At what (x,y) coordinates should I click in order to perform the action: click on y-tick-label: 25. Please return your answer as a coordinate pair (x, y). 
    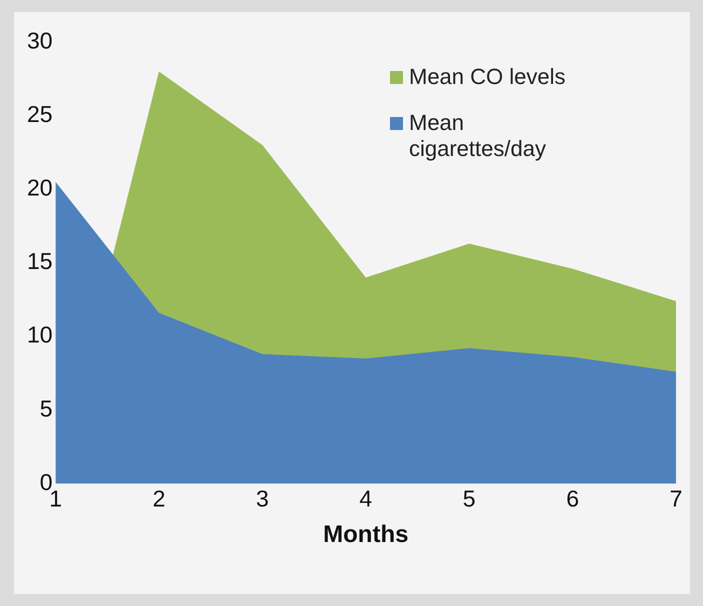
    Looking at the image, I should click on (39, 113).